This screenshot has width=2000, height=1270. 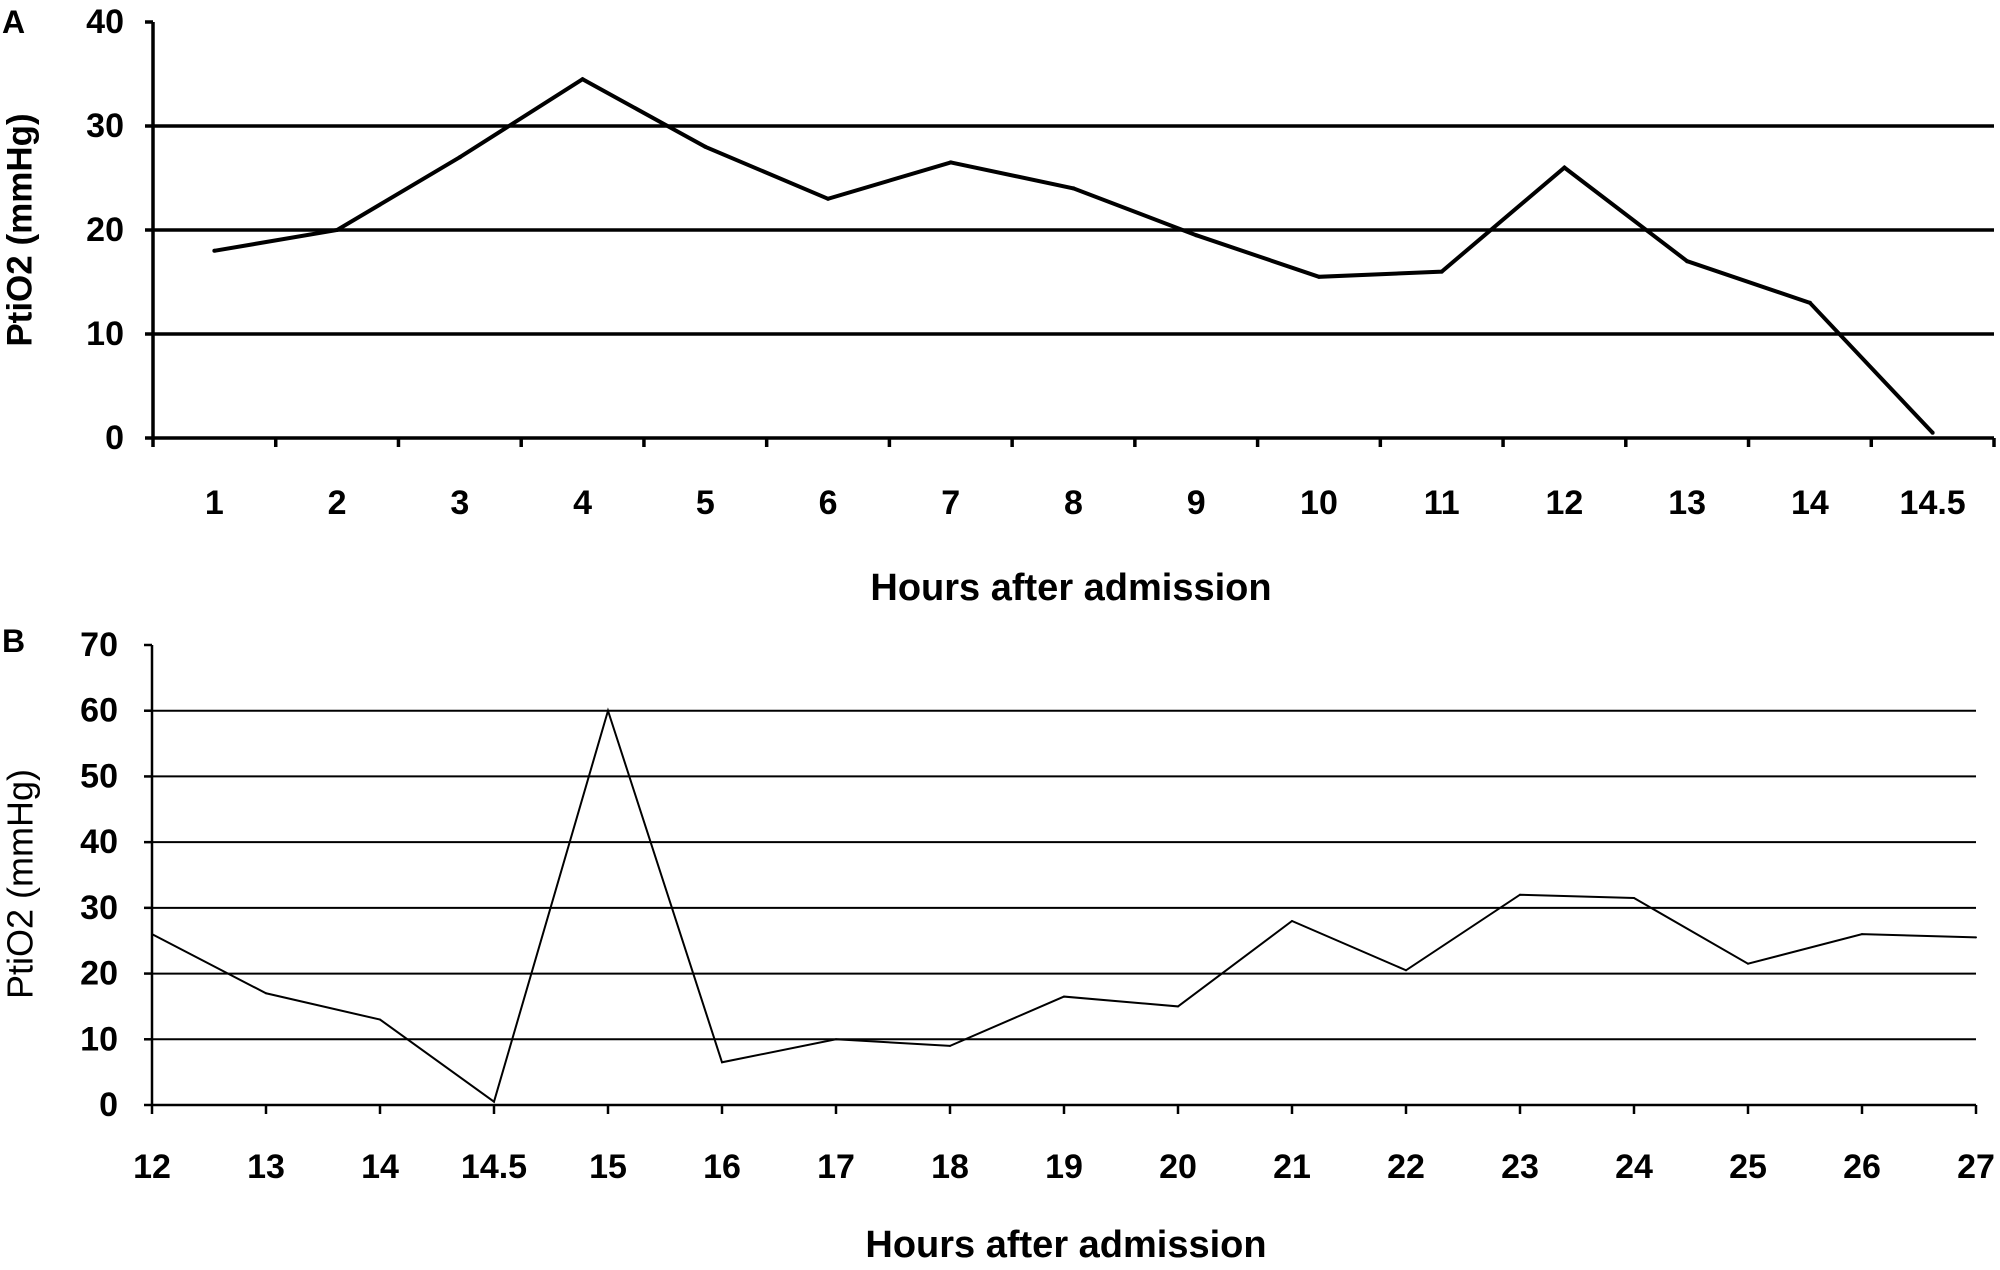 What do you see at coordinates (828, 503) in the screenshot?
I see `x-tick-label: 6` at bounding box center [828, 503].